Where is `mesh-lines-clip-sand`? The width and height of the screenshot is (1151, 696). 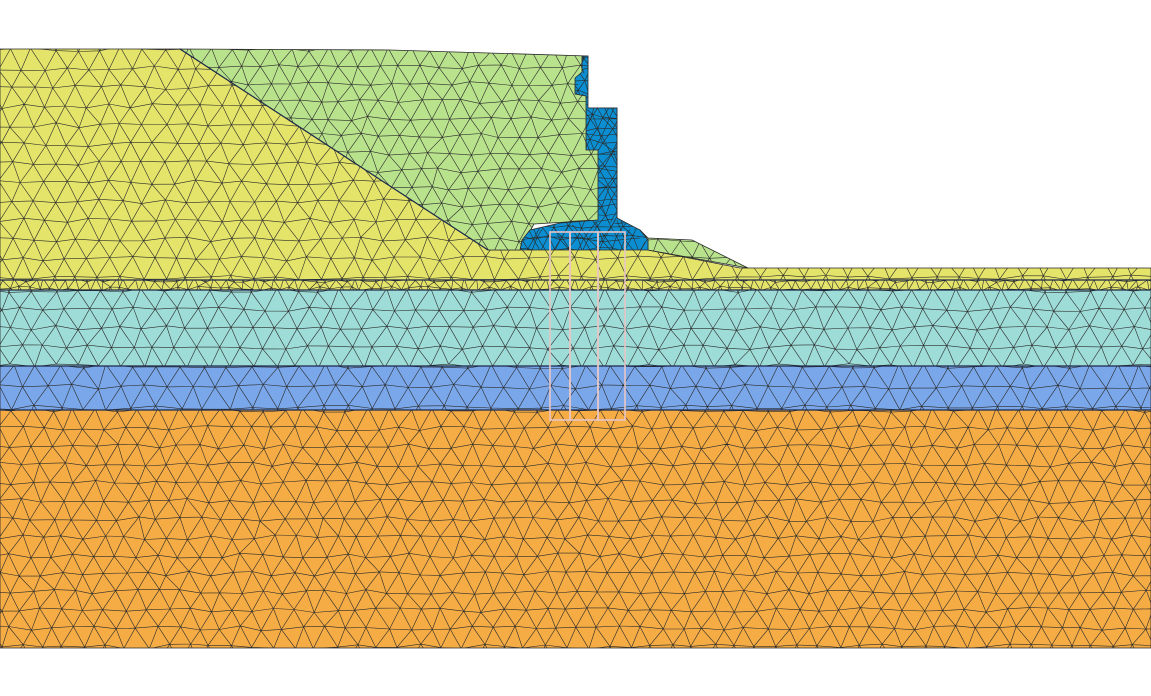
mesh-lines-clip-sand is located at coordinates (575, 388).